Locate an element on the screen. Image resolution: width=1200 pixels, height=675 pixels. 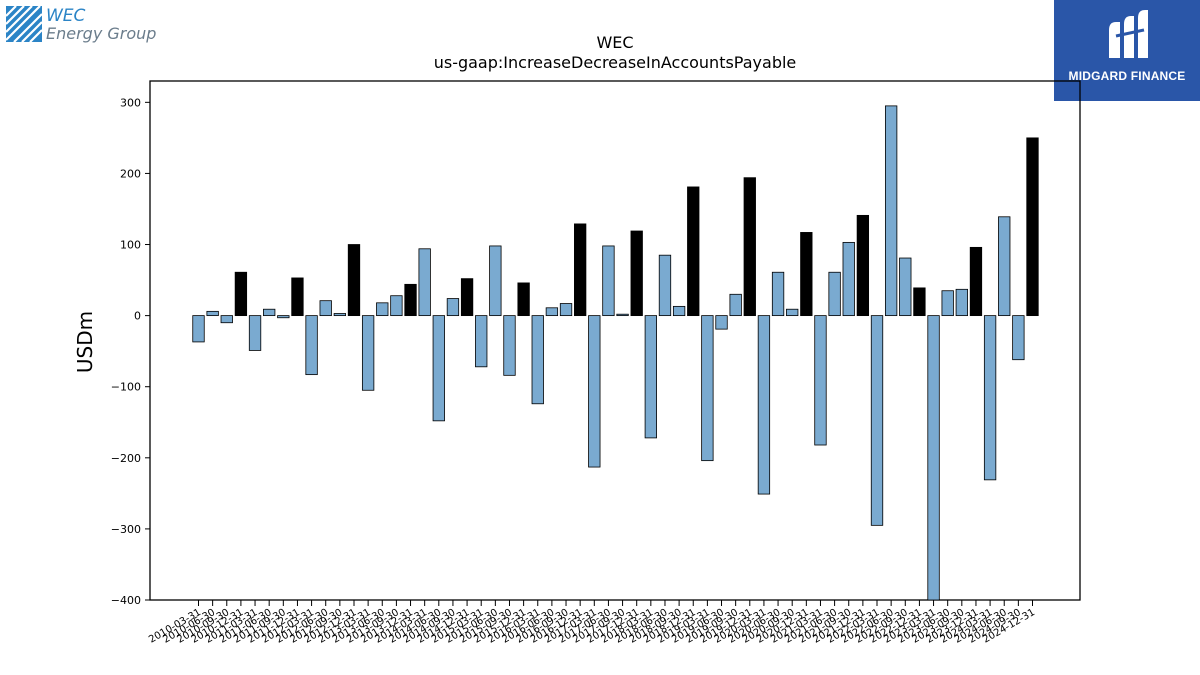
y-axis-label: USDm is located at coordinates (85, 342).